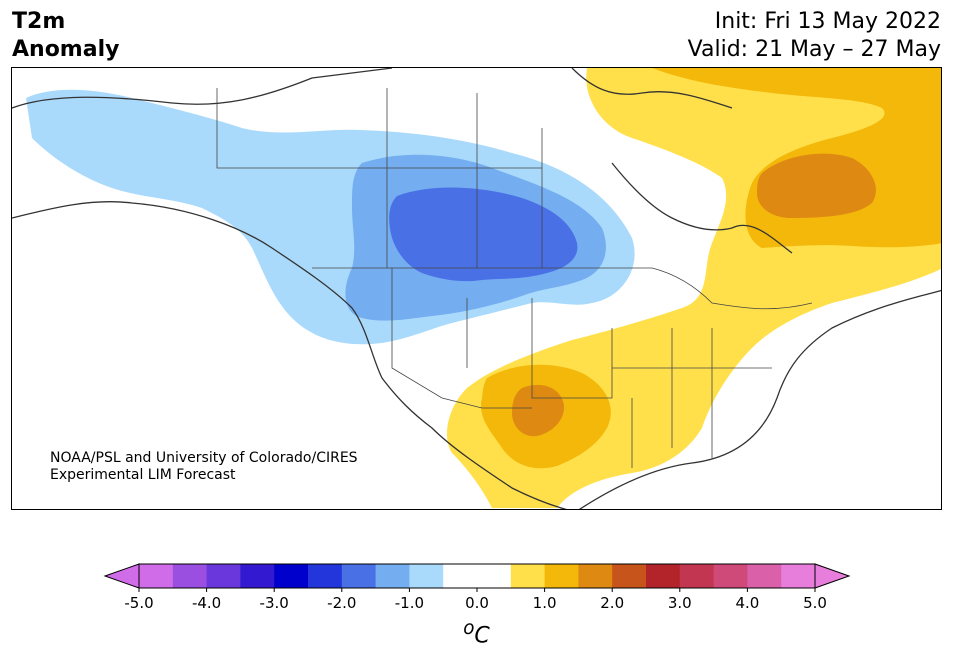  I want to click on credit-line-2: Experimental LIM Forecast, so click(143, 475).